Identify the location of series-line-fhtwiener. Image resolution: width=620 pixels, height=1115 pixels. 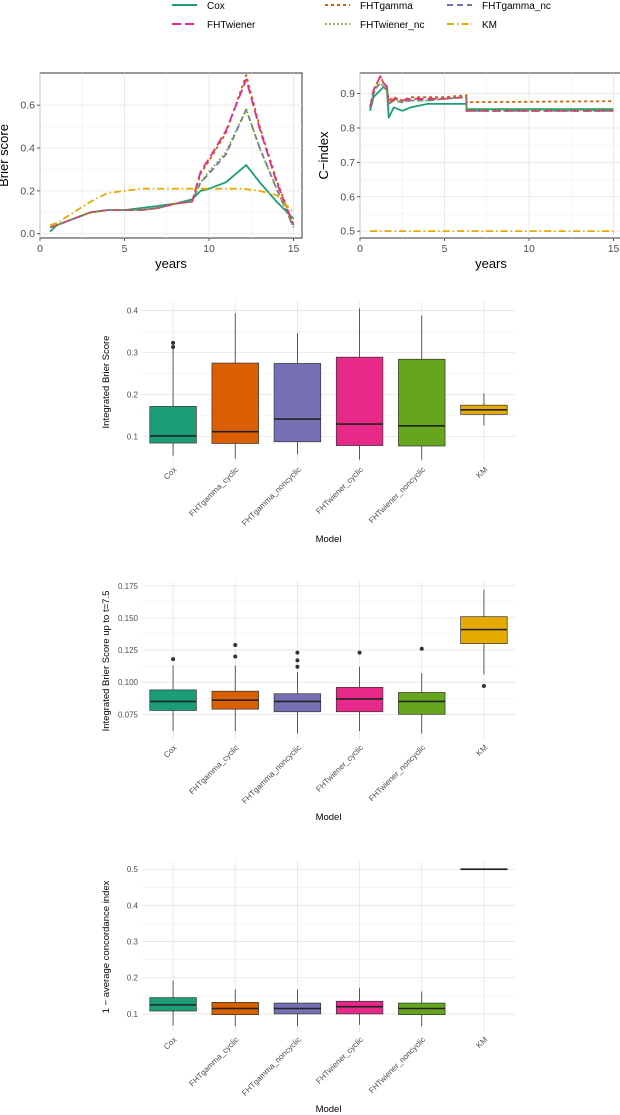
(491, 93).